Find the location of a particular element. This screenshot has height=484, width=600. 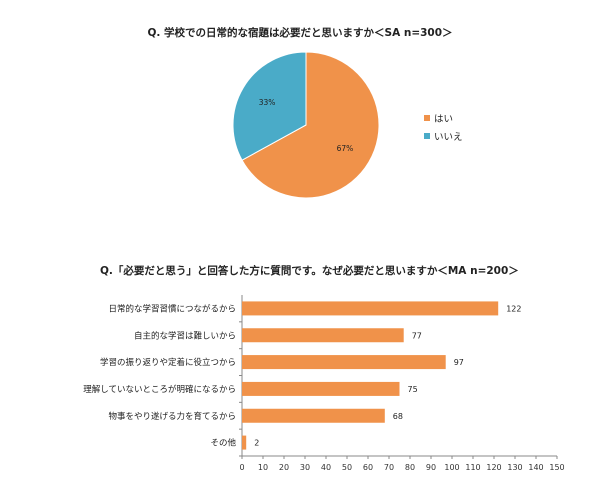

legend-item-yes: はい is located at coordinates (438, 118).